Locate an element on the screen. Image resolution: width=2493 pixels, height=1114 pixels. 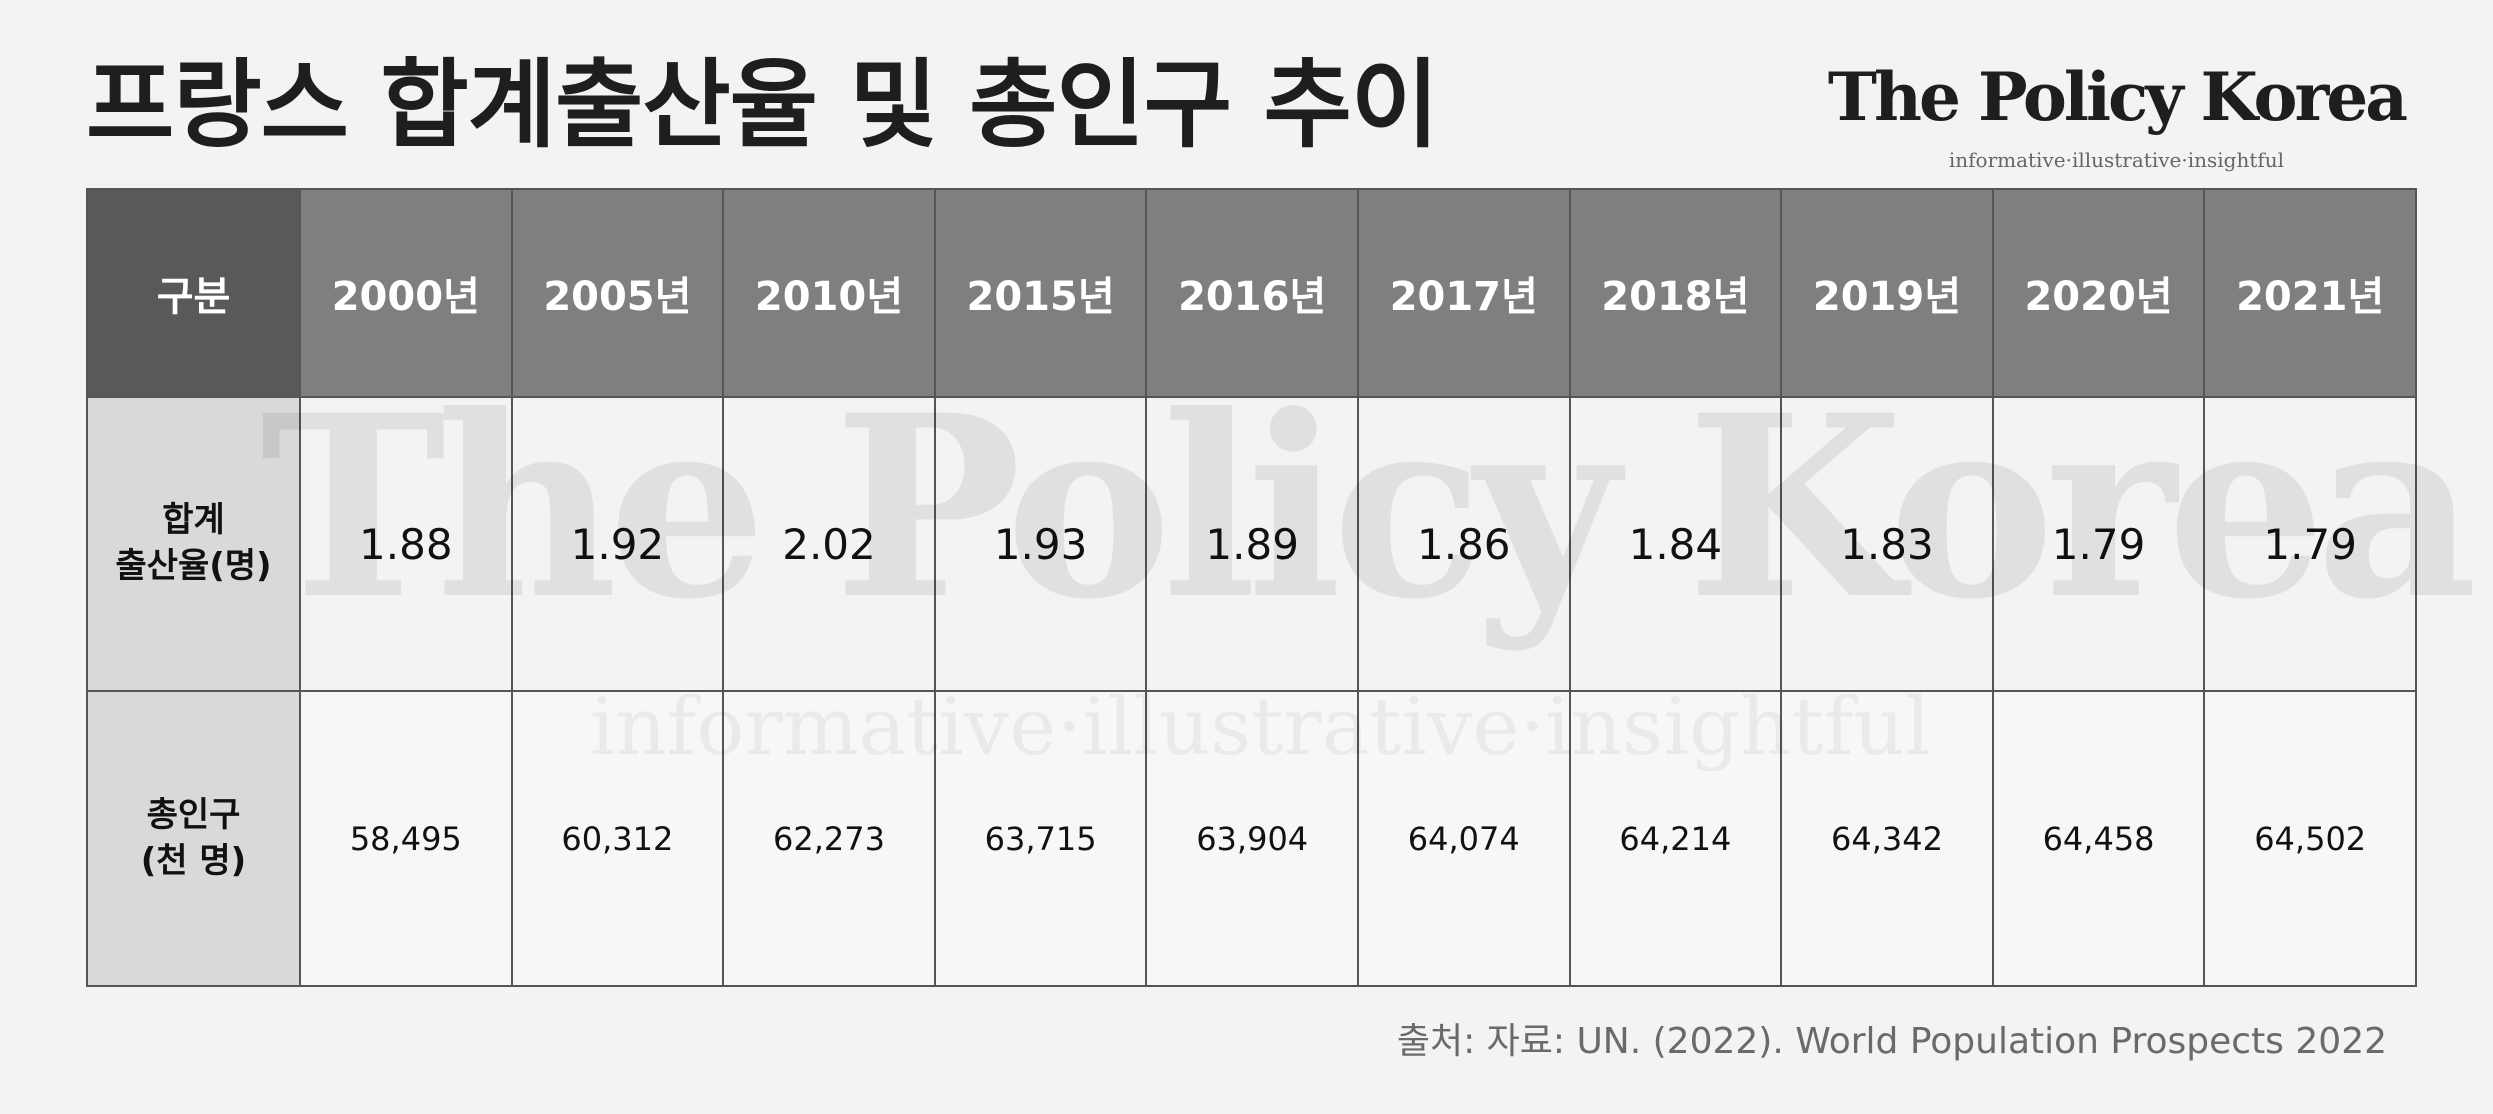
table-cell: 1.92 is located at coordinates (617, 544).